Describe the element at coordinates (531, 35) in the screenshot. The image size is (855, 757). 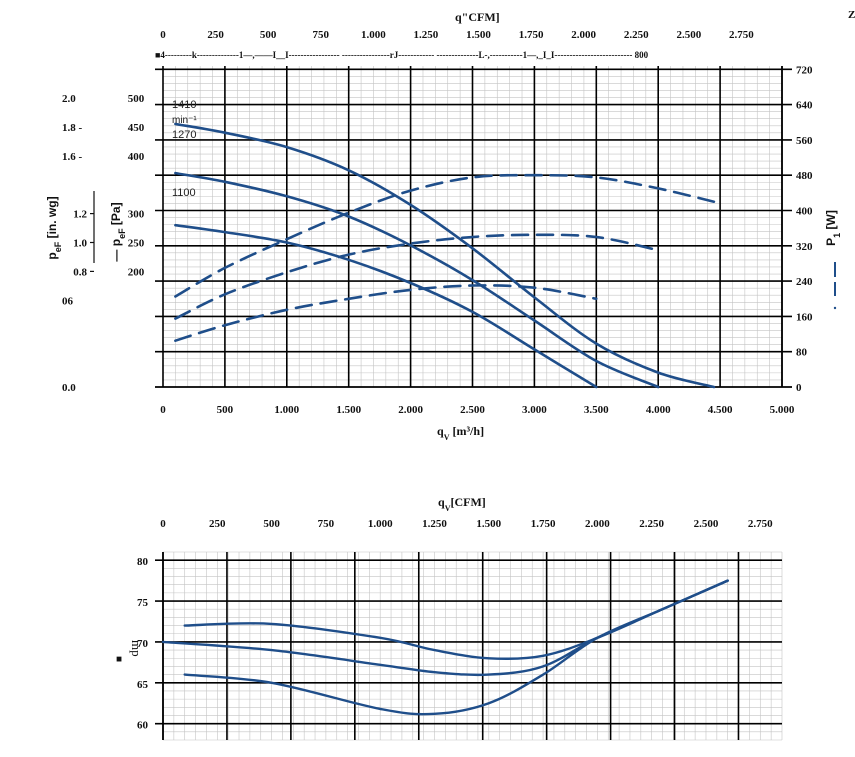
I see `top-cfm-tick-label: 1.750` at that location.